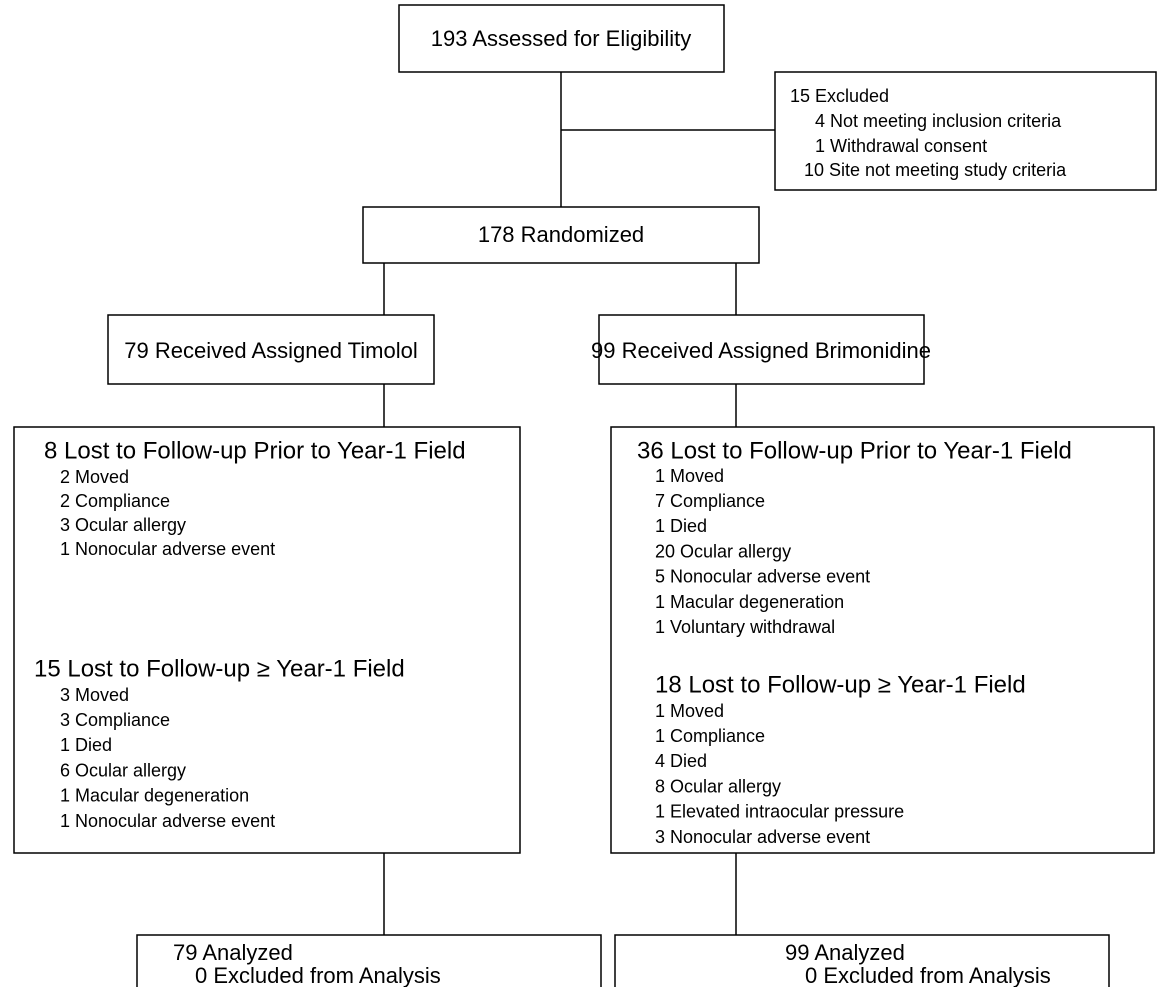 The width and height of the screenshot is (1158, 987). What do you see at coordinates (115, 501) in the screenshot?
I see `lost-item: 2 Compliance` at bounding box center [115, 501].